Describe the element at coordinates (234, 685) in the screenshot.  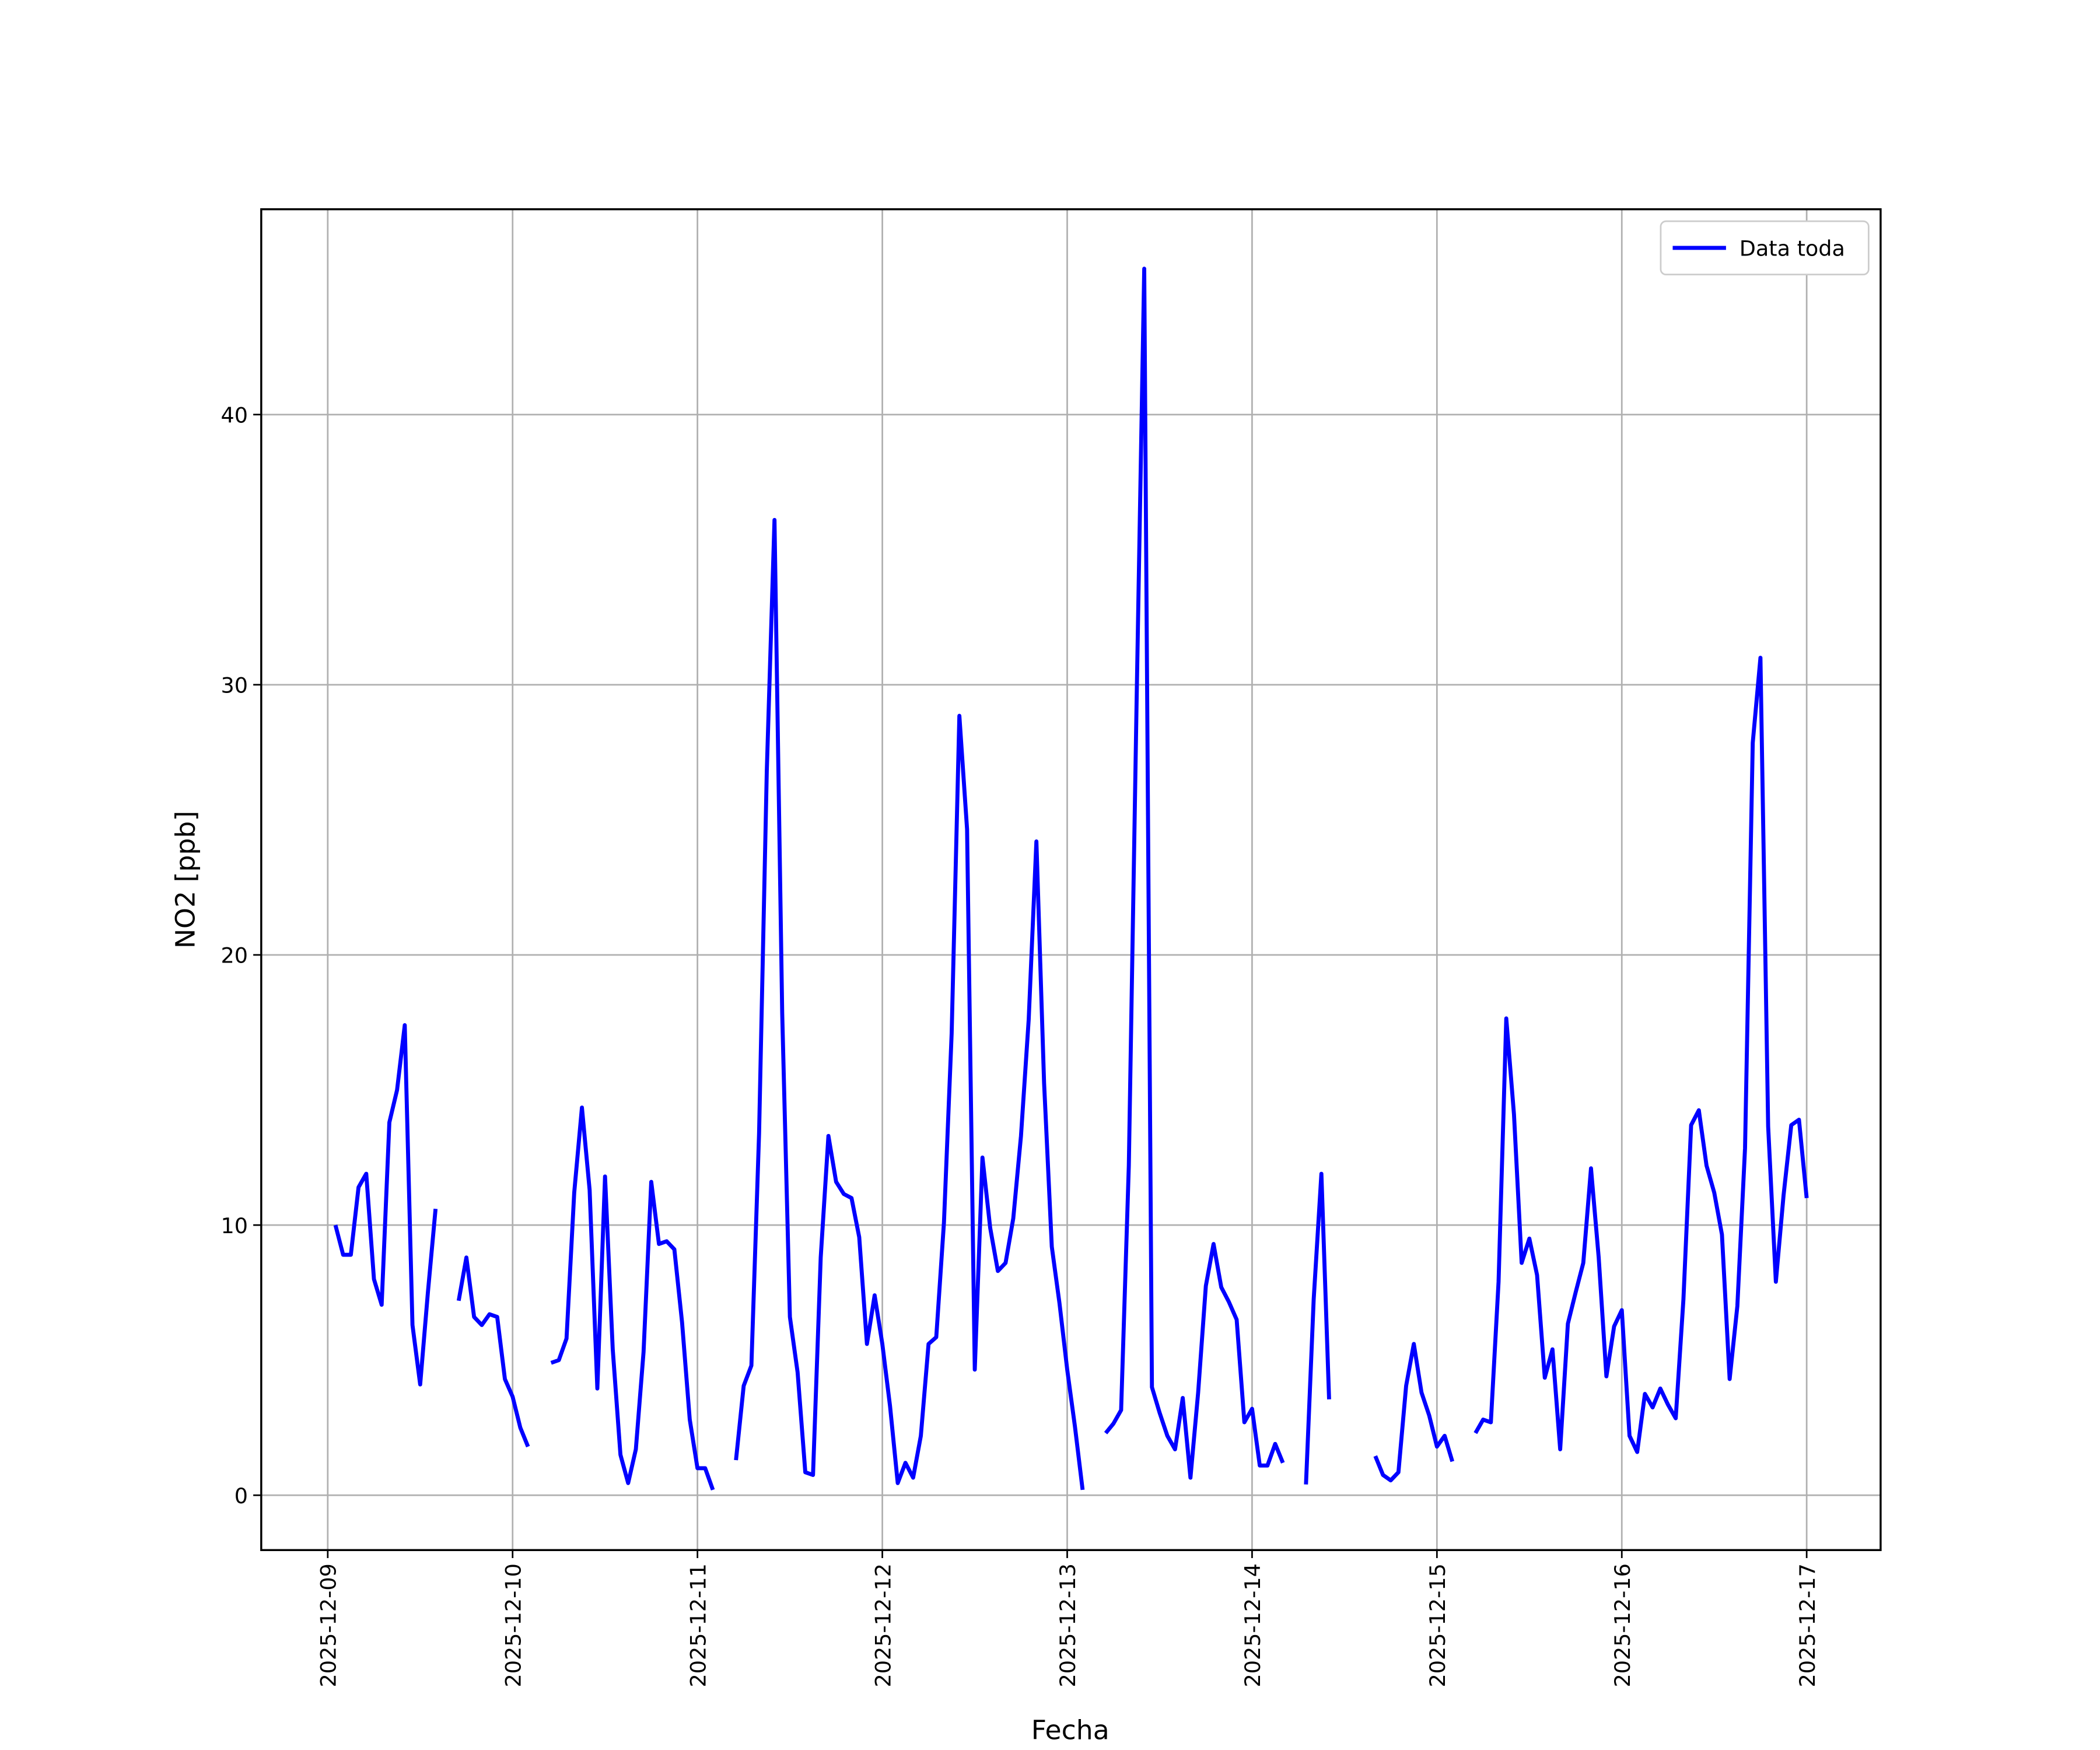
I see `y-tick-label: 30` at that location.